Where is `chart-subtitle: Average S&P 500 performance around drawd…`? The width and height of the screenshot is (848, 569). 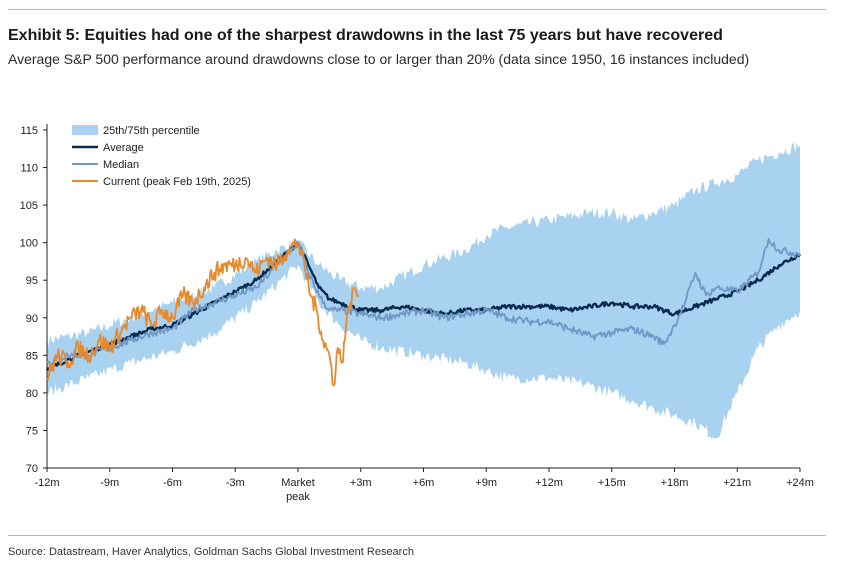
chart-subtitle: Average S&P 500 performance around drawd… is located at coordinates (379, 59).